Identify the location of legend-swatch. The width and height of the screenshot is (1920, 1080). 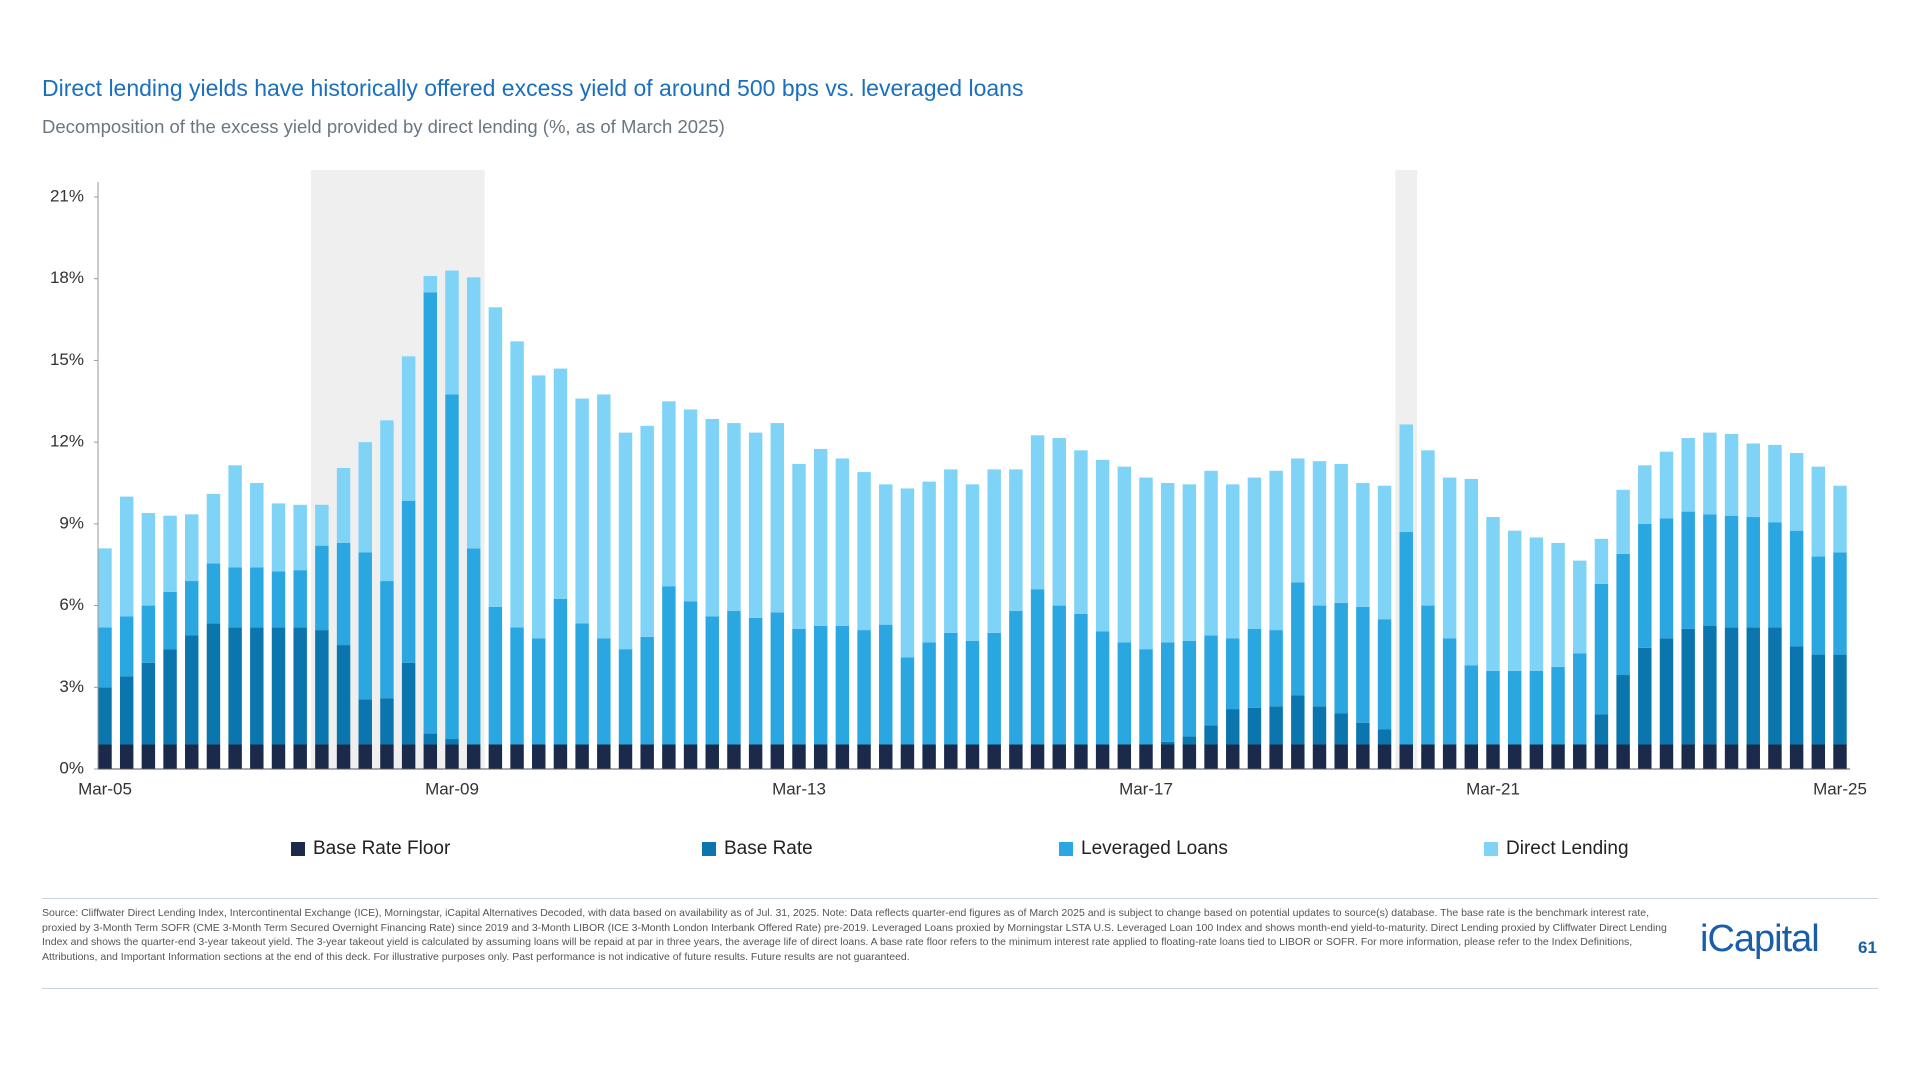
(298, 849).